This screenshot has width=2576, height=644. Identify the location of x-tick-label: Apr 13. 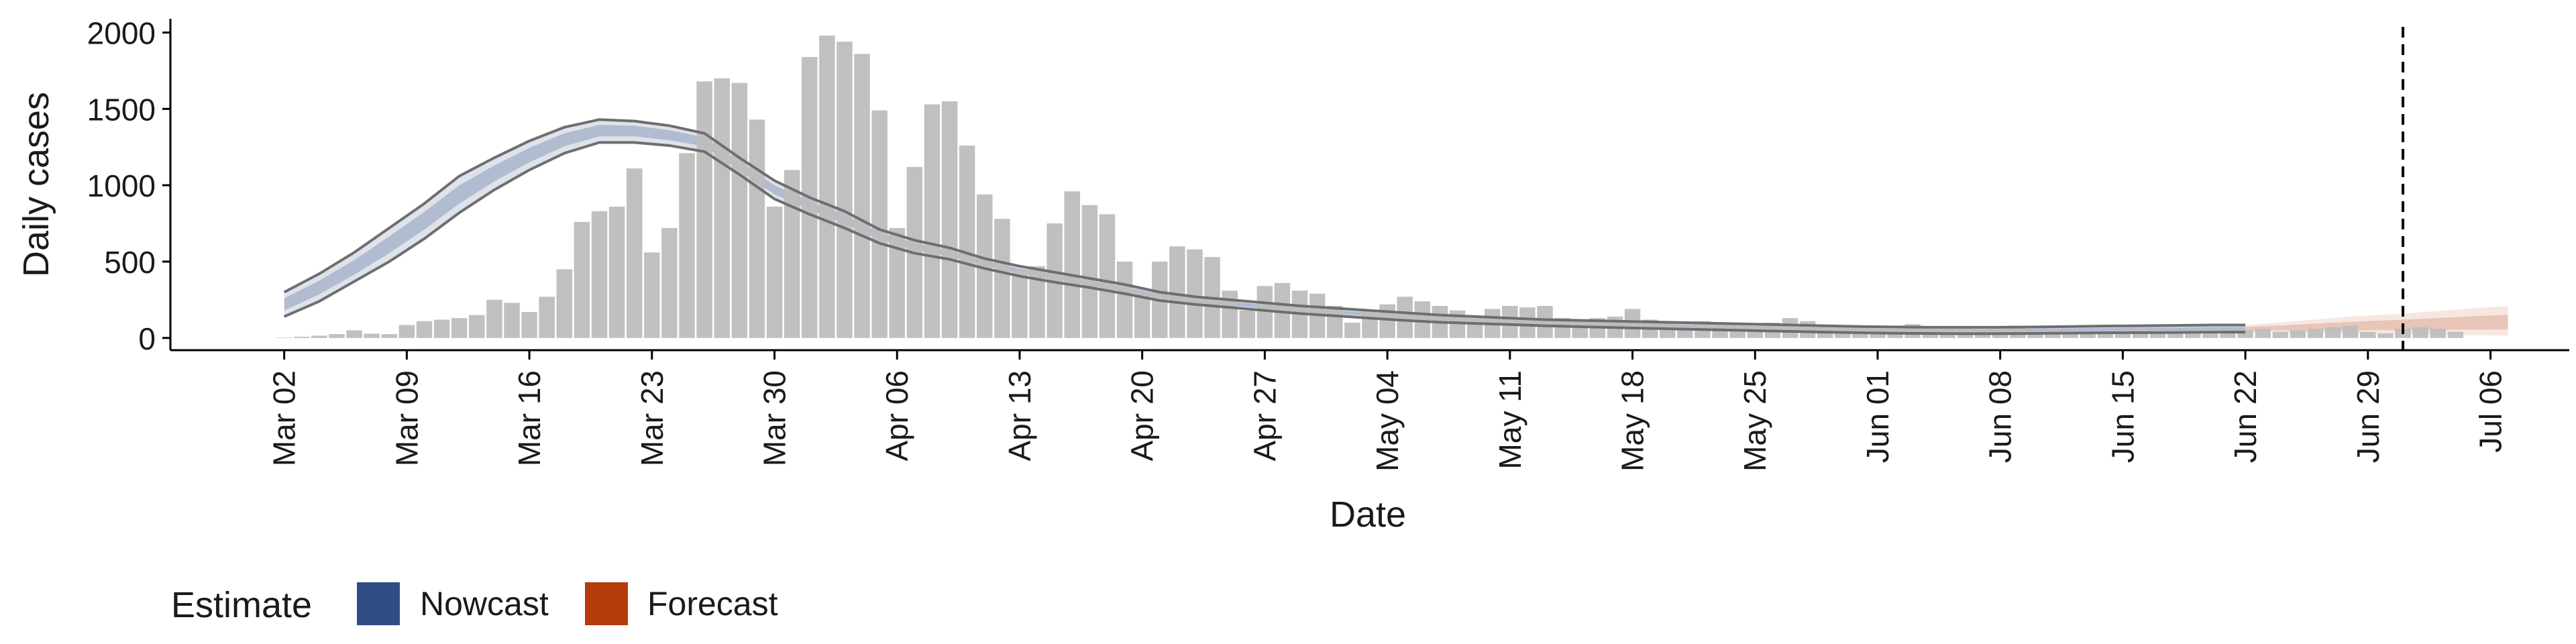
(1019, 416).